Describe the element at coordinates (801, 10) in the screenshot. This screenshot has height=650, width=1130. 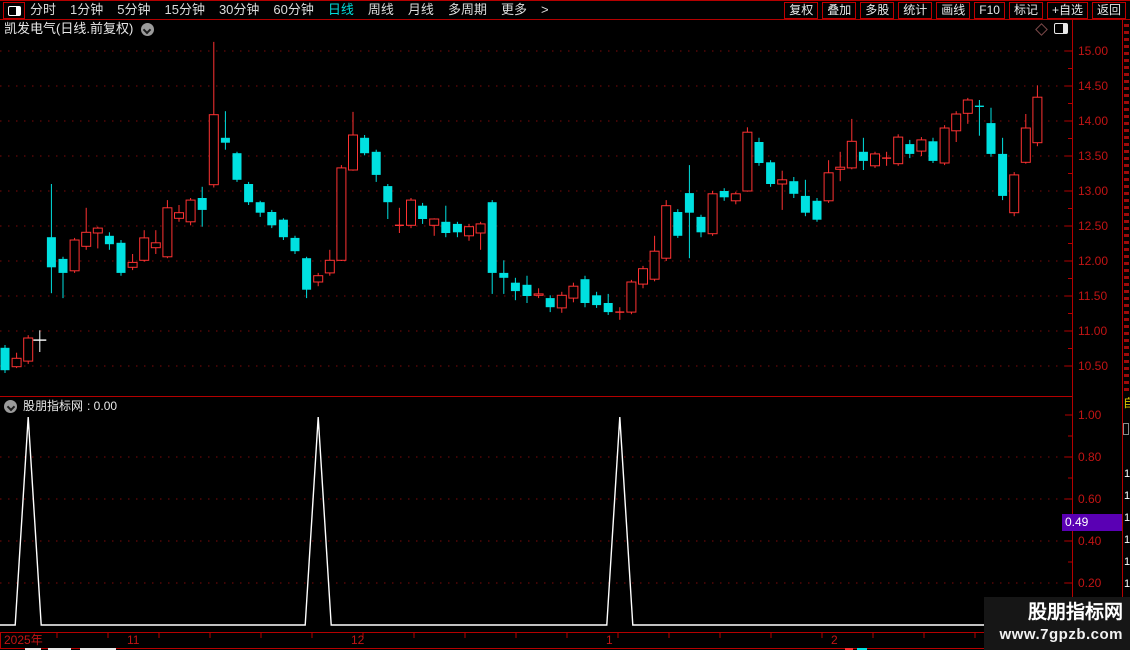
I see `toolbar-button-0: 复权` at that location.